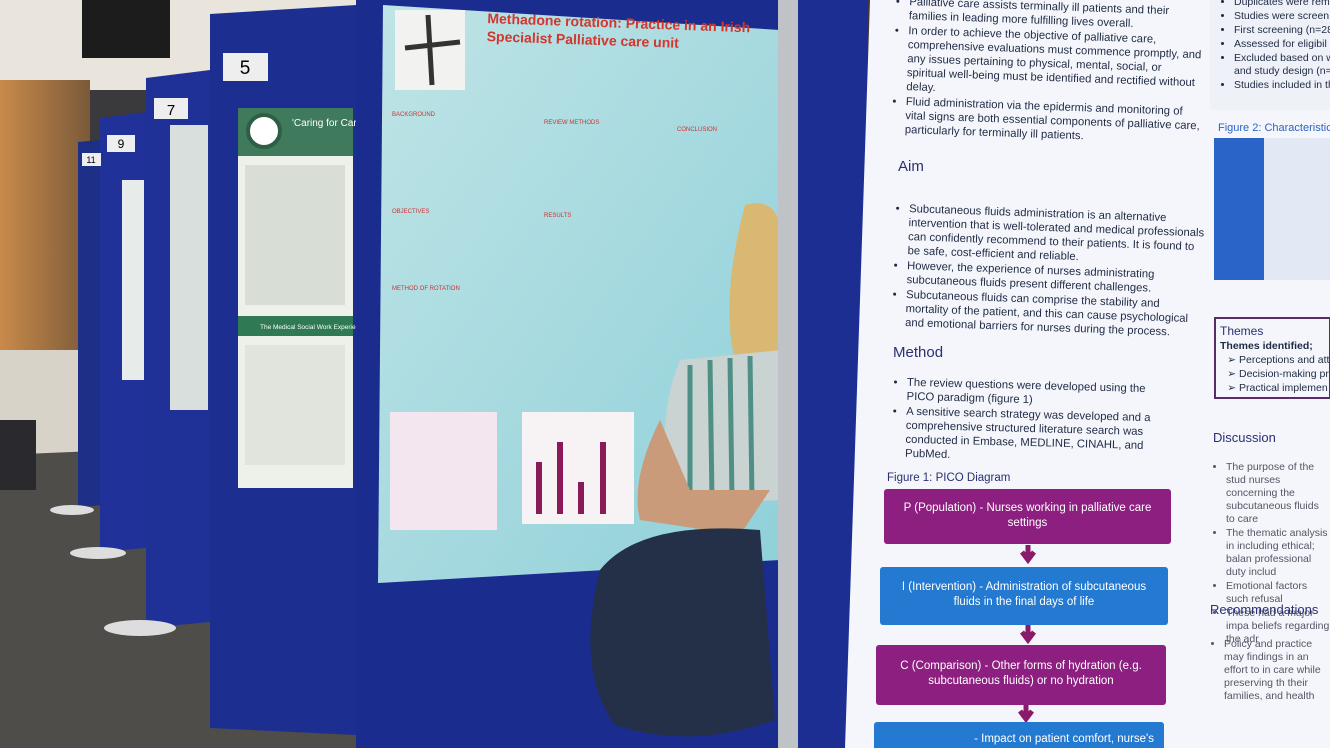 The height and width of the screenshot is (748, 1330). Describe the element at coordinates (426, 289) in the screenshot. I see `section-heading: METHOD OF ROTATION` at that location.